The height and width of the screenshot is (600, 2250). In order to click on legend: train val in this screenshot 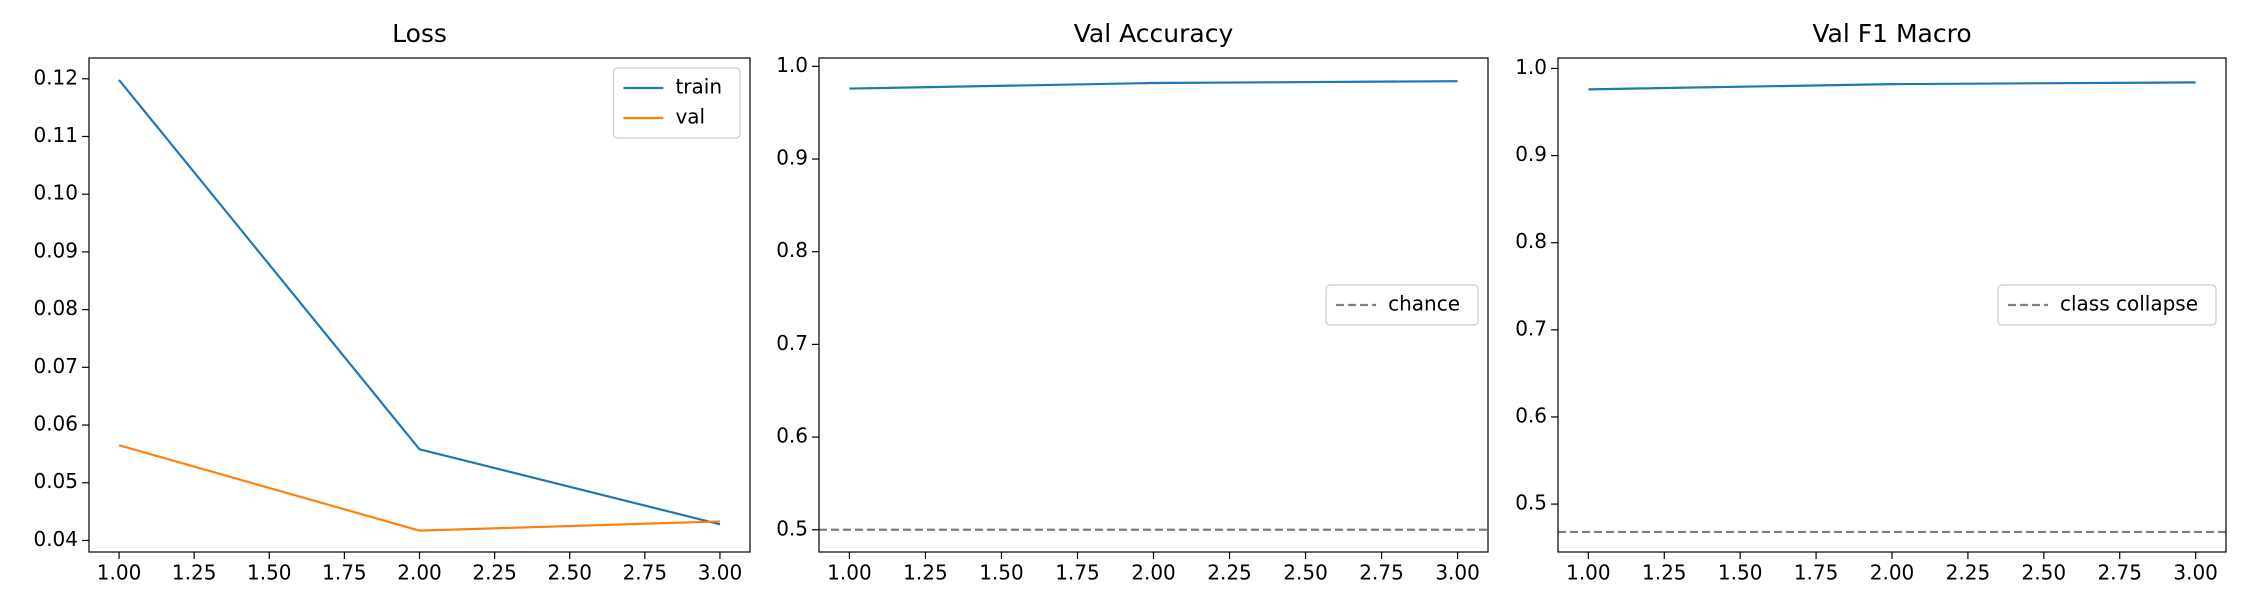, I will do `click(676, 103)`.